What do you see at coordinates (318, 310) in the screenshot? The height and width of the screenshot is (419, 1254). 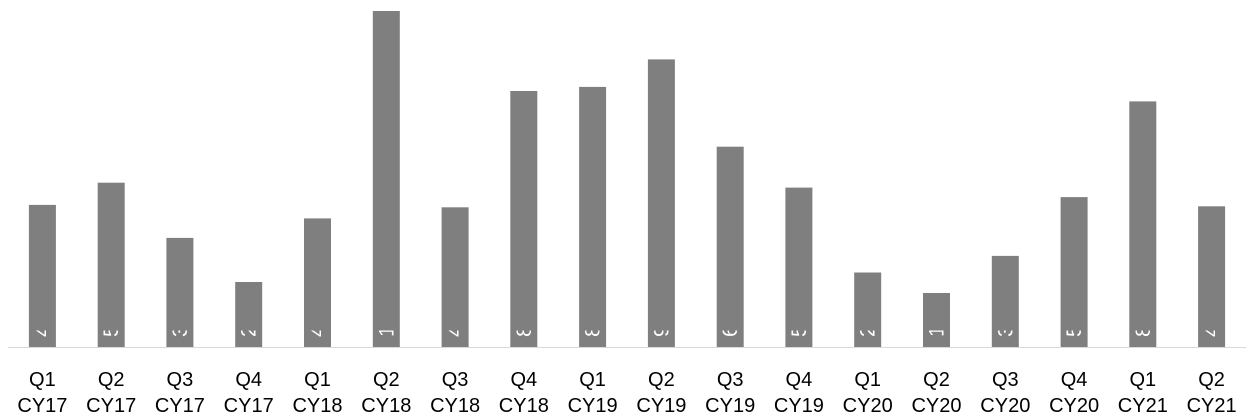 I see `data-label: 4,402` at bounding box center [318, 310].